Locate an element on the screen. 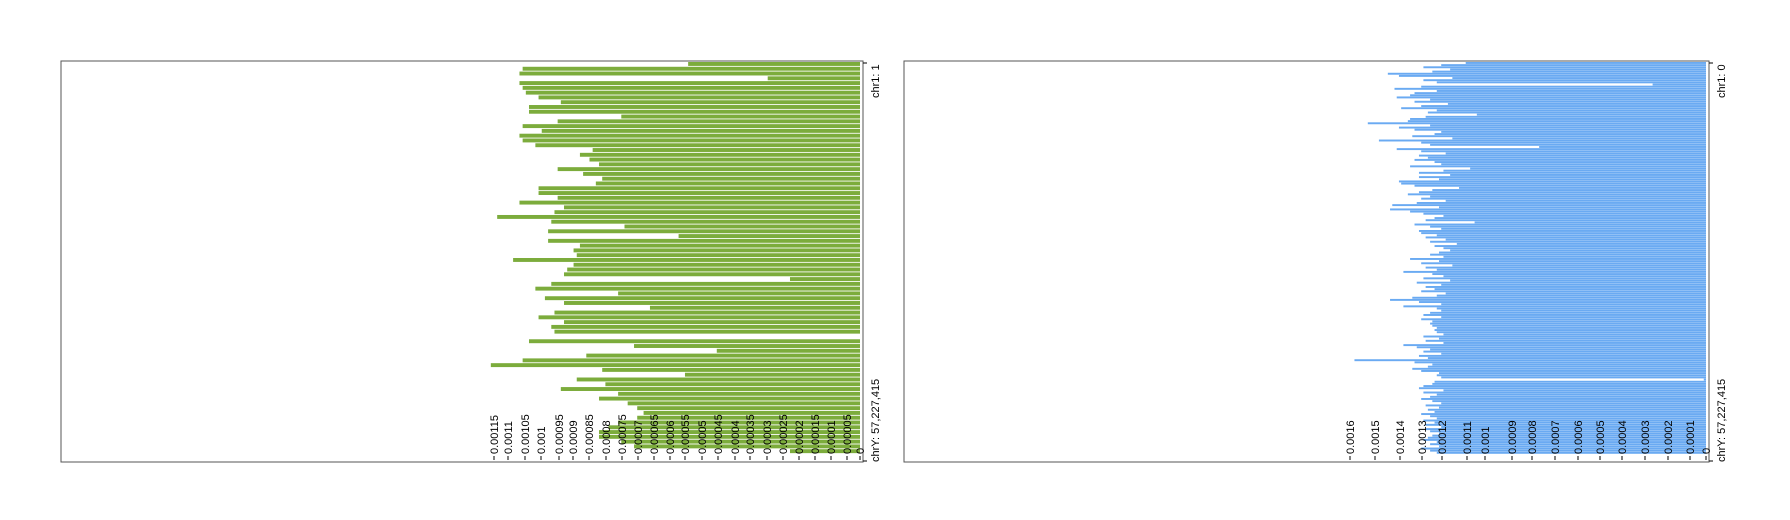 Image resolution: width=1790 pixels, height=520 pixels. chrom-start-label: chr1: 0 is located at coordinates (1722, 81).